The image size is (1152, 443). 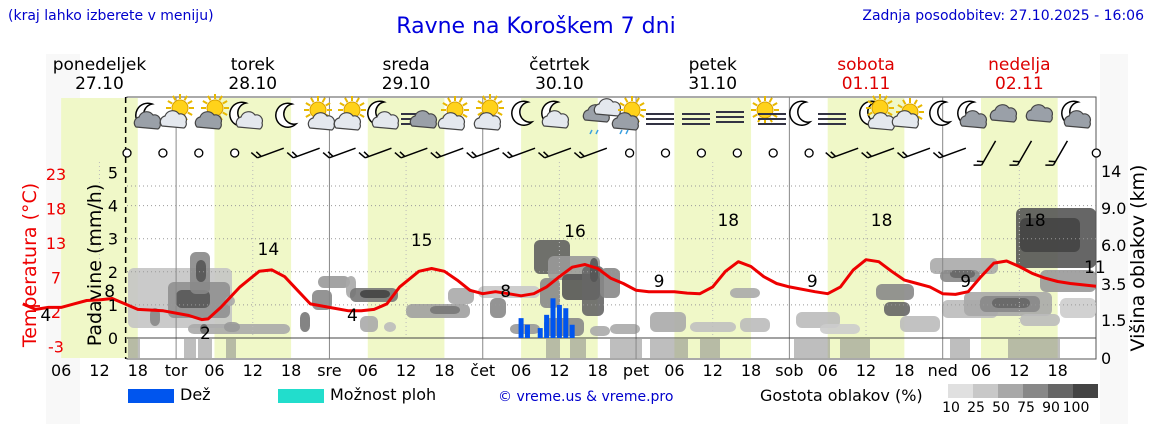 What do you see at coordinates (113, 173) in the screenshot?
I see `precip-tick: 5` at bounding box center [113, 173].